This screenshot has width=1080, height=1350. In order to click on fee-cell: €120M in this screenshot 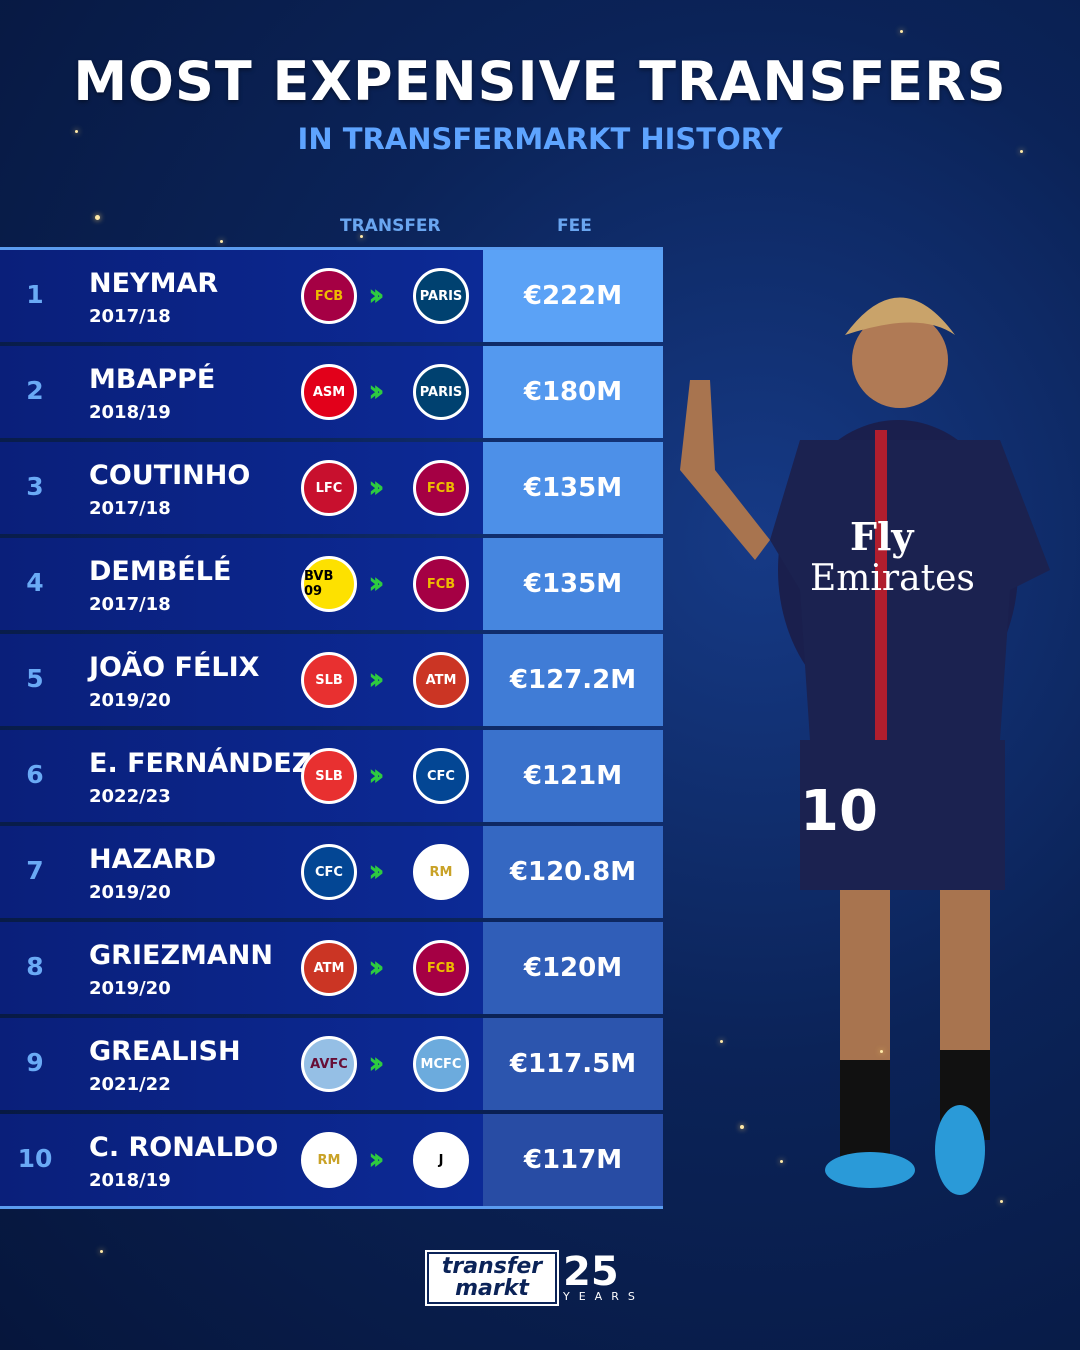, I will do `click(573, 968)`.